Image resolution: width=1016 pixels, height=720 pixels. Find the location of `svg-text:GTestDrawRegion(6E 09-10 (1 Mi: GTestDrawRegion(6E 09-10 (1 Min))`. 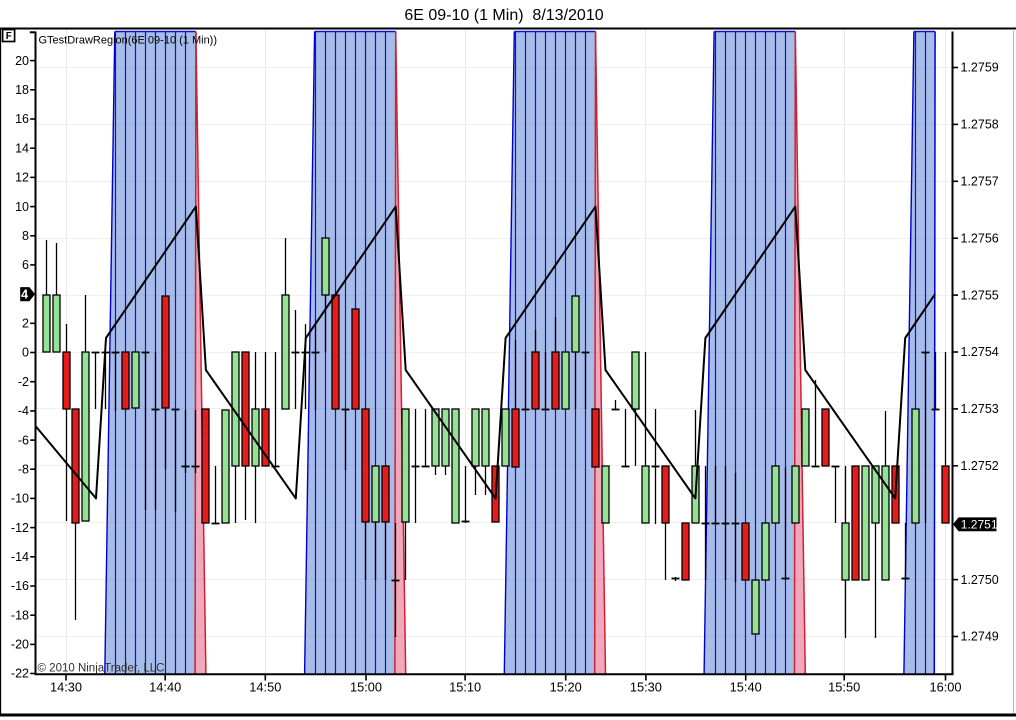

svg-text:GTestDrawRegion(6E 09-10 (1 Mi: GTestDrawRegion(6E 09-10 (1 Min)) is located at coordinates (128, 41).